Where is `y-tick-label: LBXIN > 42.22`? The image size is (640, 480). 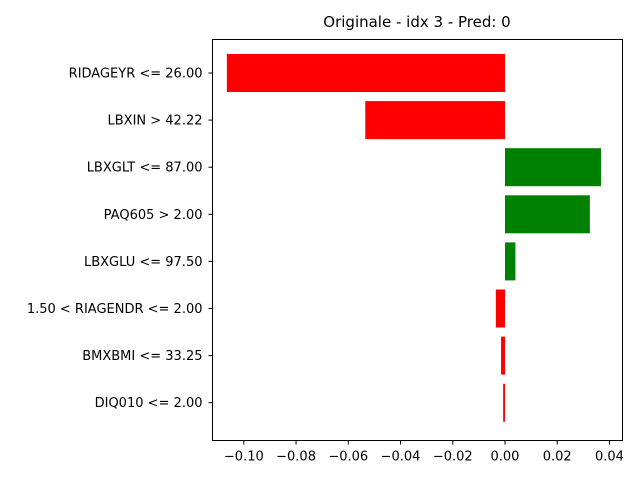 y-tick-label: LBXIN > 42.22 is located at coordinates (155, 121).